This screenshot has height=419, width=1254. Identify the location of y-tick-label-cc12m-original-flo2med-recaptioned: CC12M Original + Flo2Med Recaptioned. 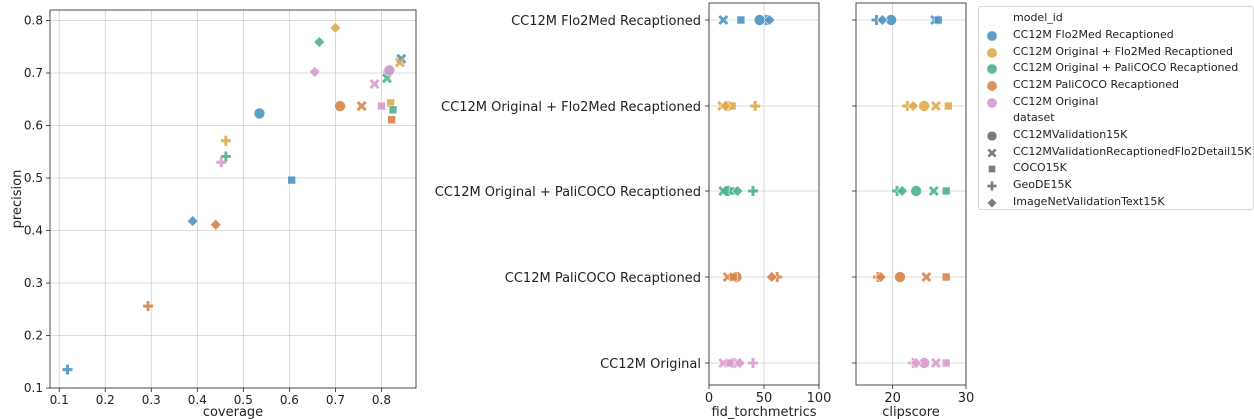
(571, 107).